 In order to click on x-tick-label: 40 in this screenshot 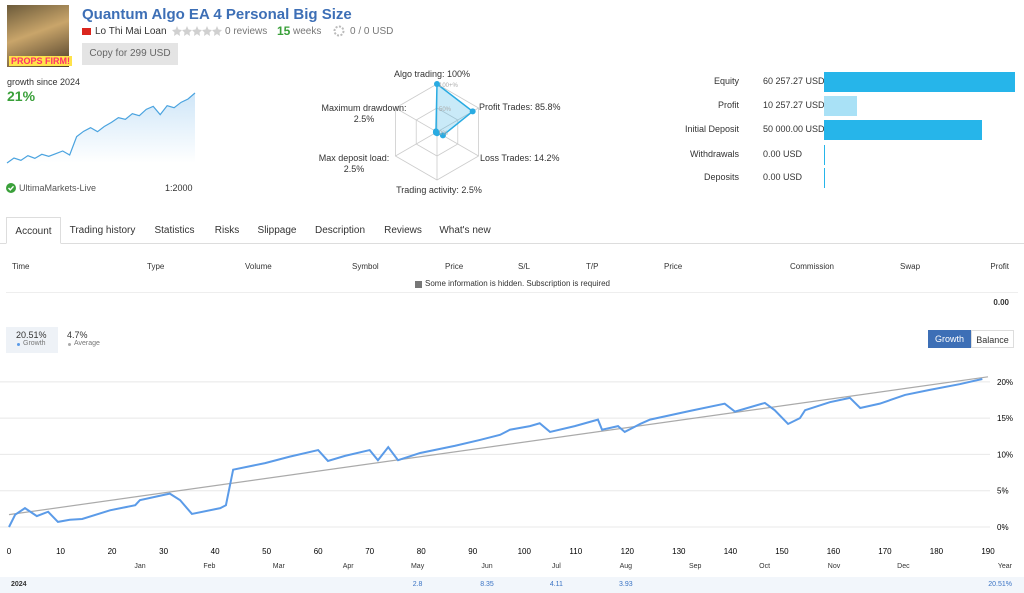, I will do `click(215, 551)`.